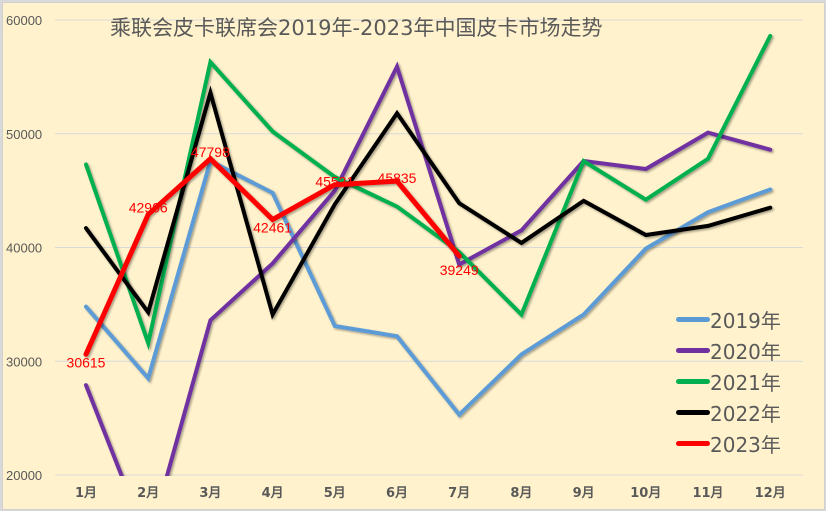 This screenshot has width=826, height=511. I want to click on x-axis: 1月 2月 3月 4月 5月 6月 7月 8月 9月 10月 11月 12月, so click(430, 493).